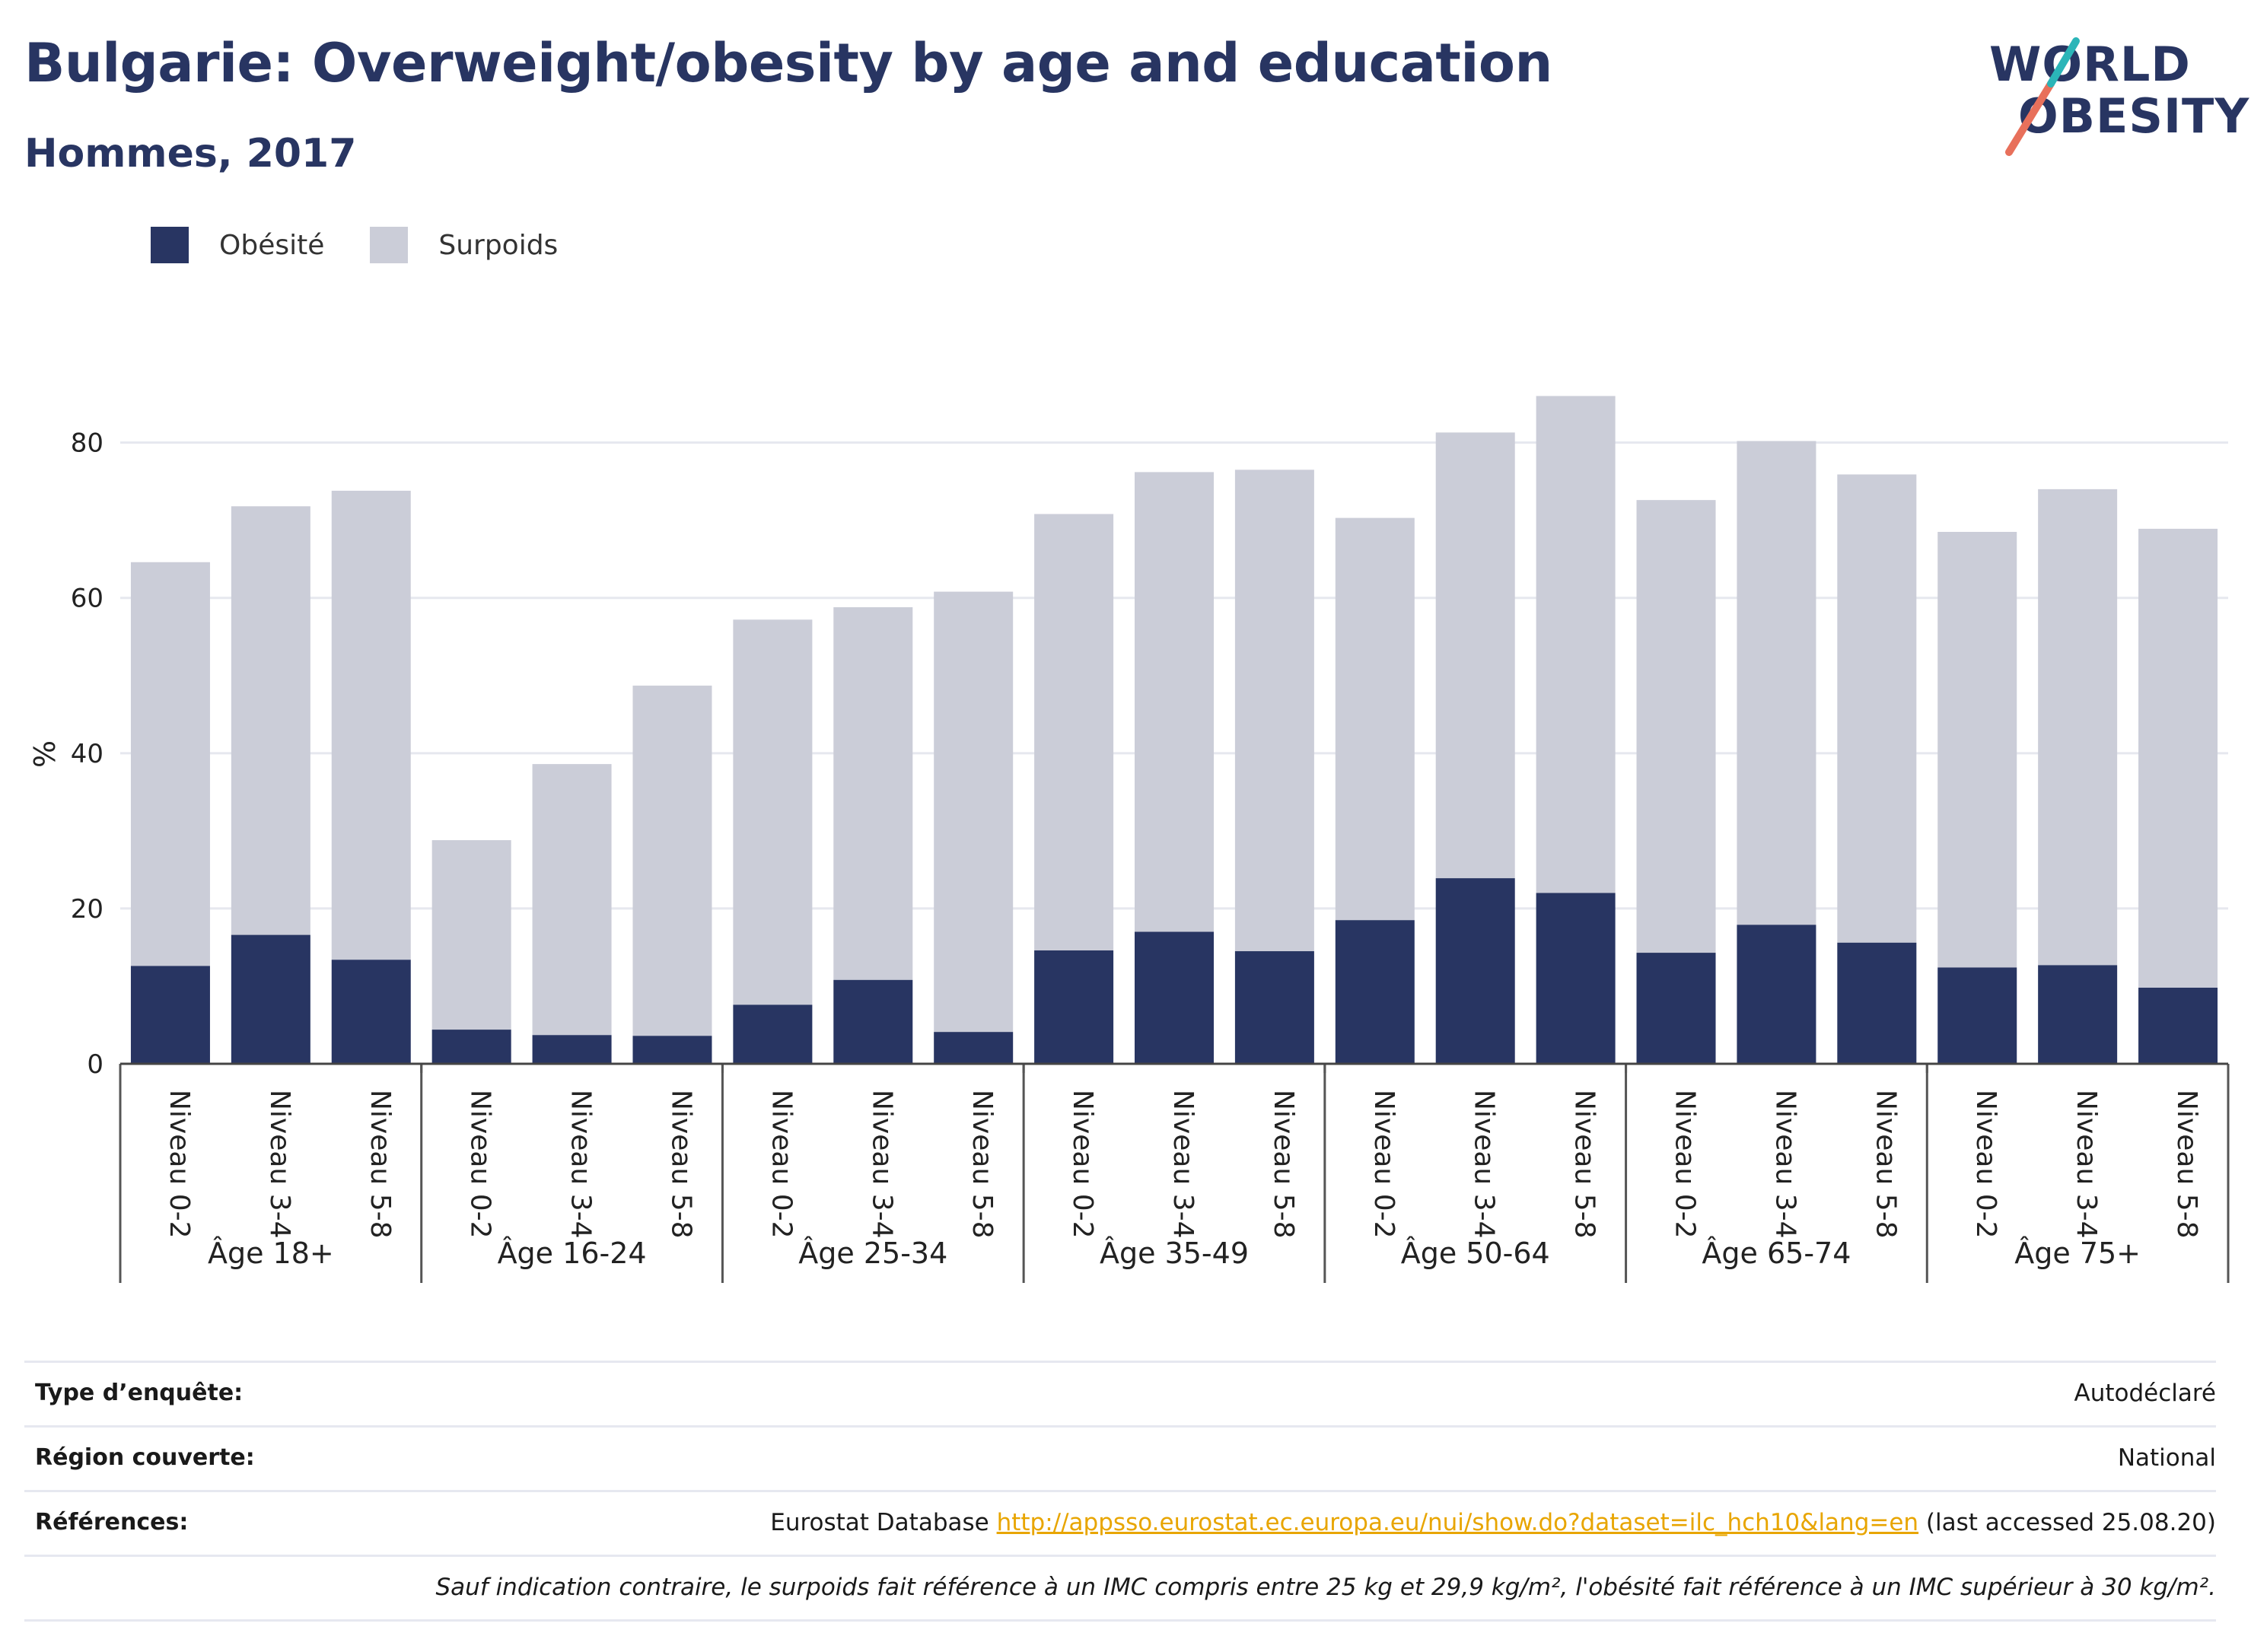 The height and width of the screenshot is (1652, 2251). What do you see at coordinates (2166, 1458) in the screenshot?
I see `info-value: National` at bounding box center [2166, 1458].